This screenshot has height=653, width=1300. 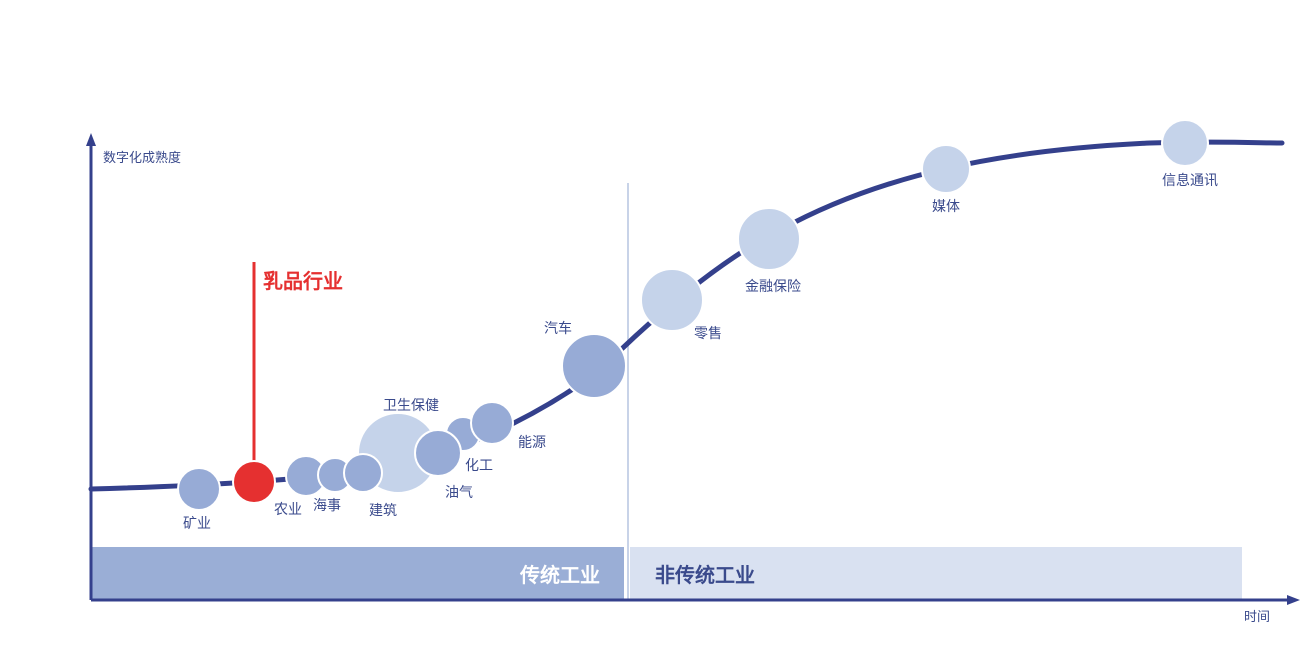 What do you see at coordinates (705, 575) in the screenshot?
I see `band-non-traditional-label: 非传统工业` at bounding box center [705, 575].